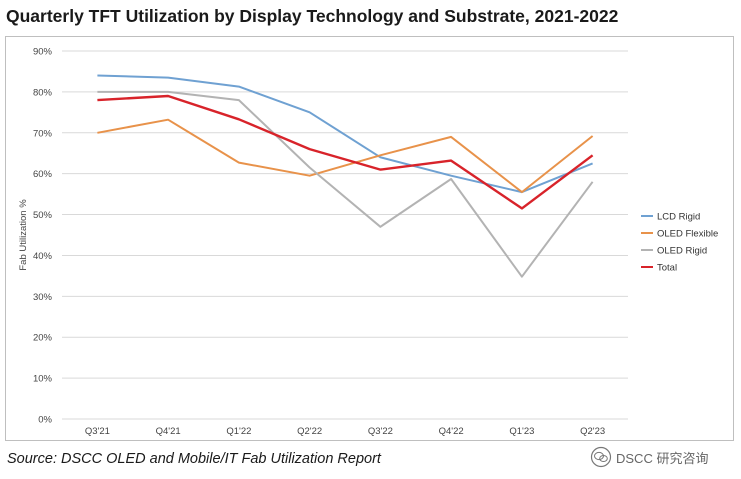 The image size is (741, 479). Describe the element at coordinates (43, 174) in the screenshot. I see `y-tick-label: 60%` at that location.